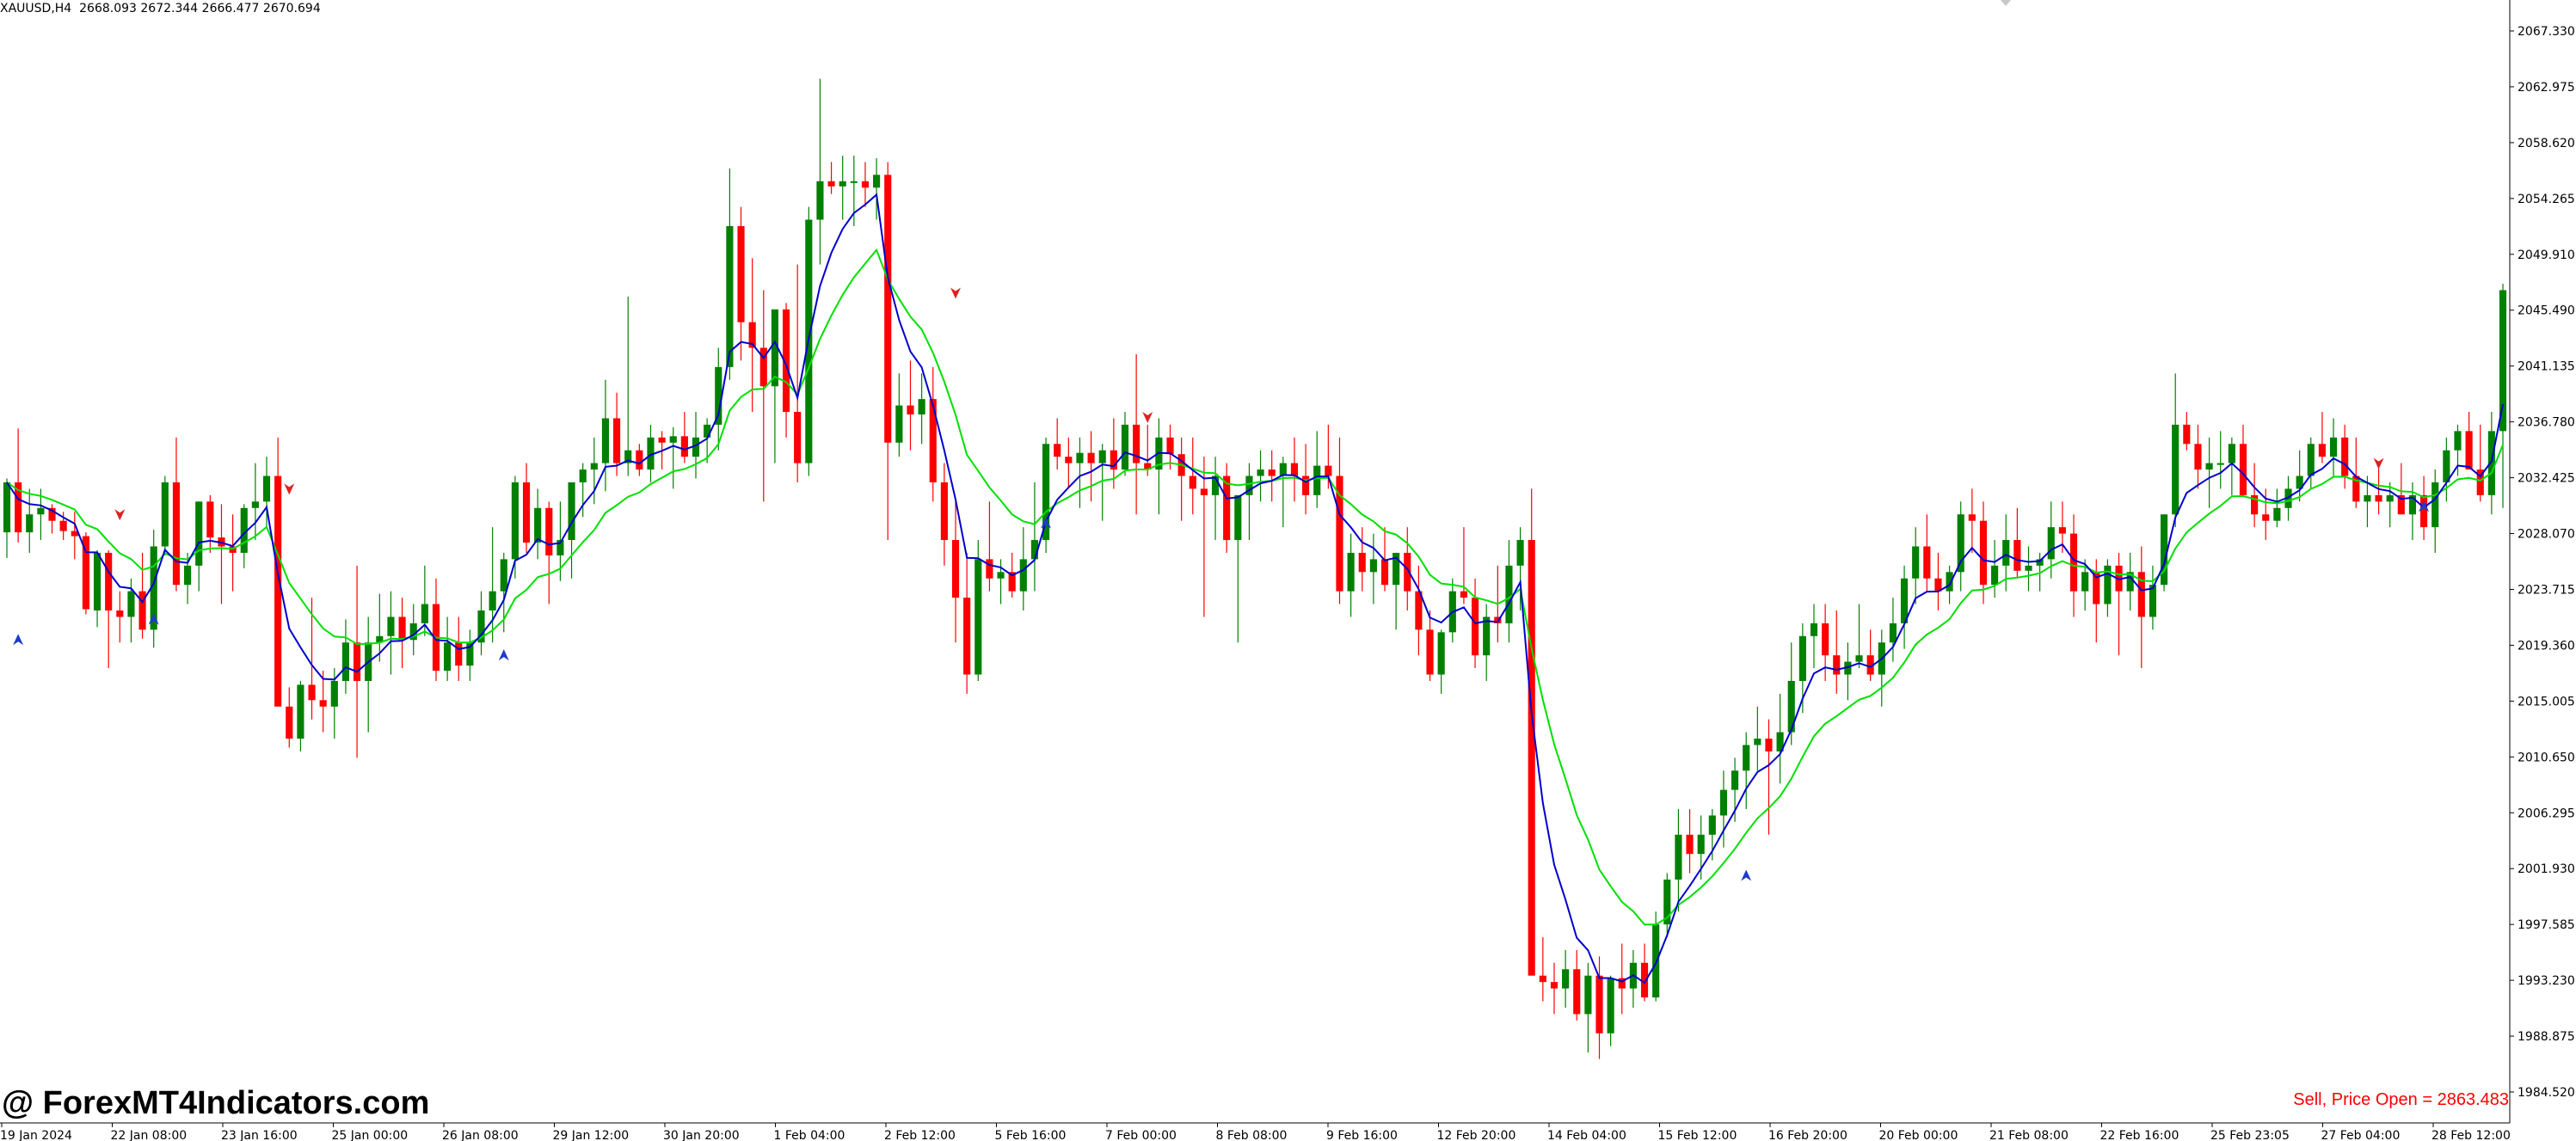 Image resolution: width=2576 pixels, height=1141 pixels. What do you see at coordinates (2546, 757) in the screenshot?
I see `price-tick-label: 2010.650` at bounding box center [2546, 757].